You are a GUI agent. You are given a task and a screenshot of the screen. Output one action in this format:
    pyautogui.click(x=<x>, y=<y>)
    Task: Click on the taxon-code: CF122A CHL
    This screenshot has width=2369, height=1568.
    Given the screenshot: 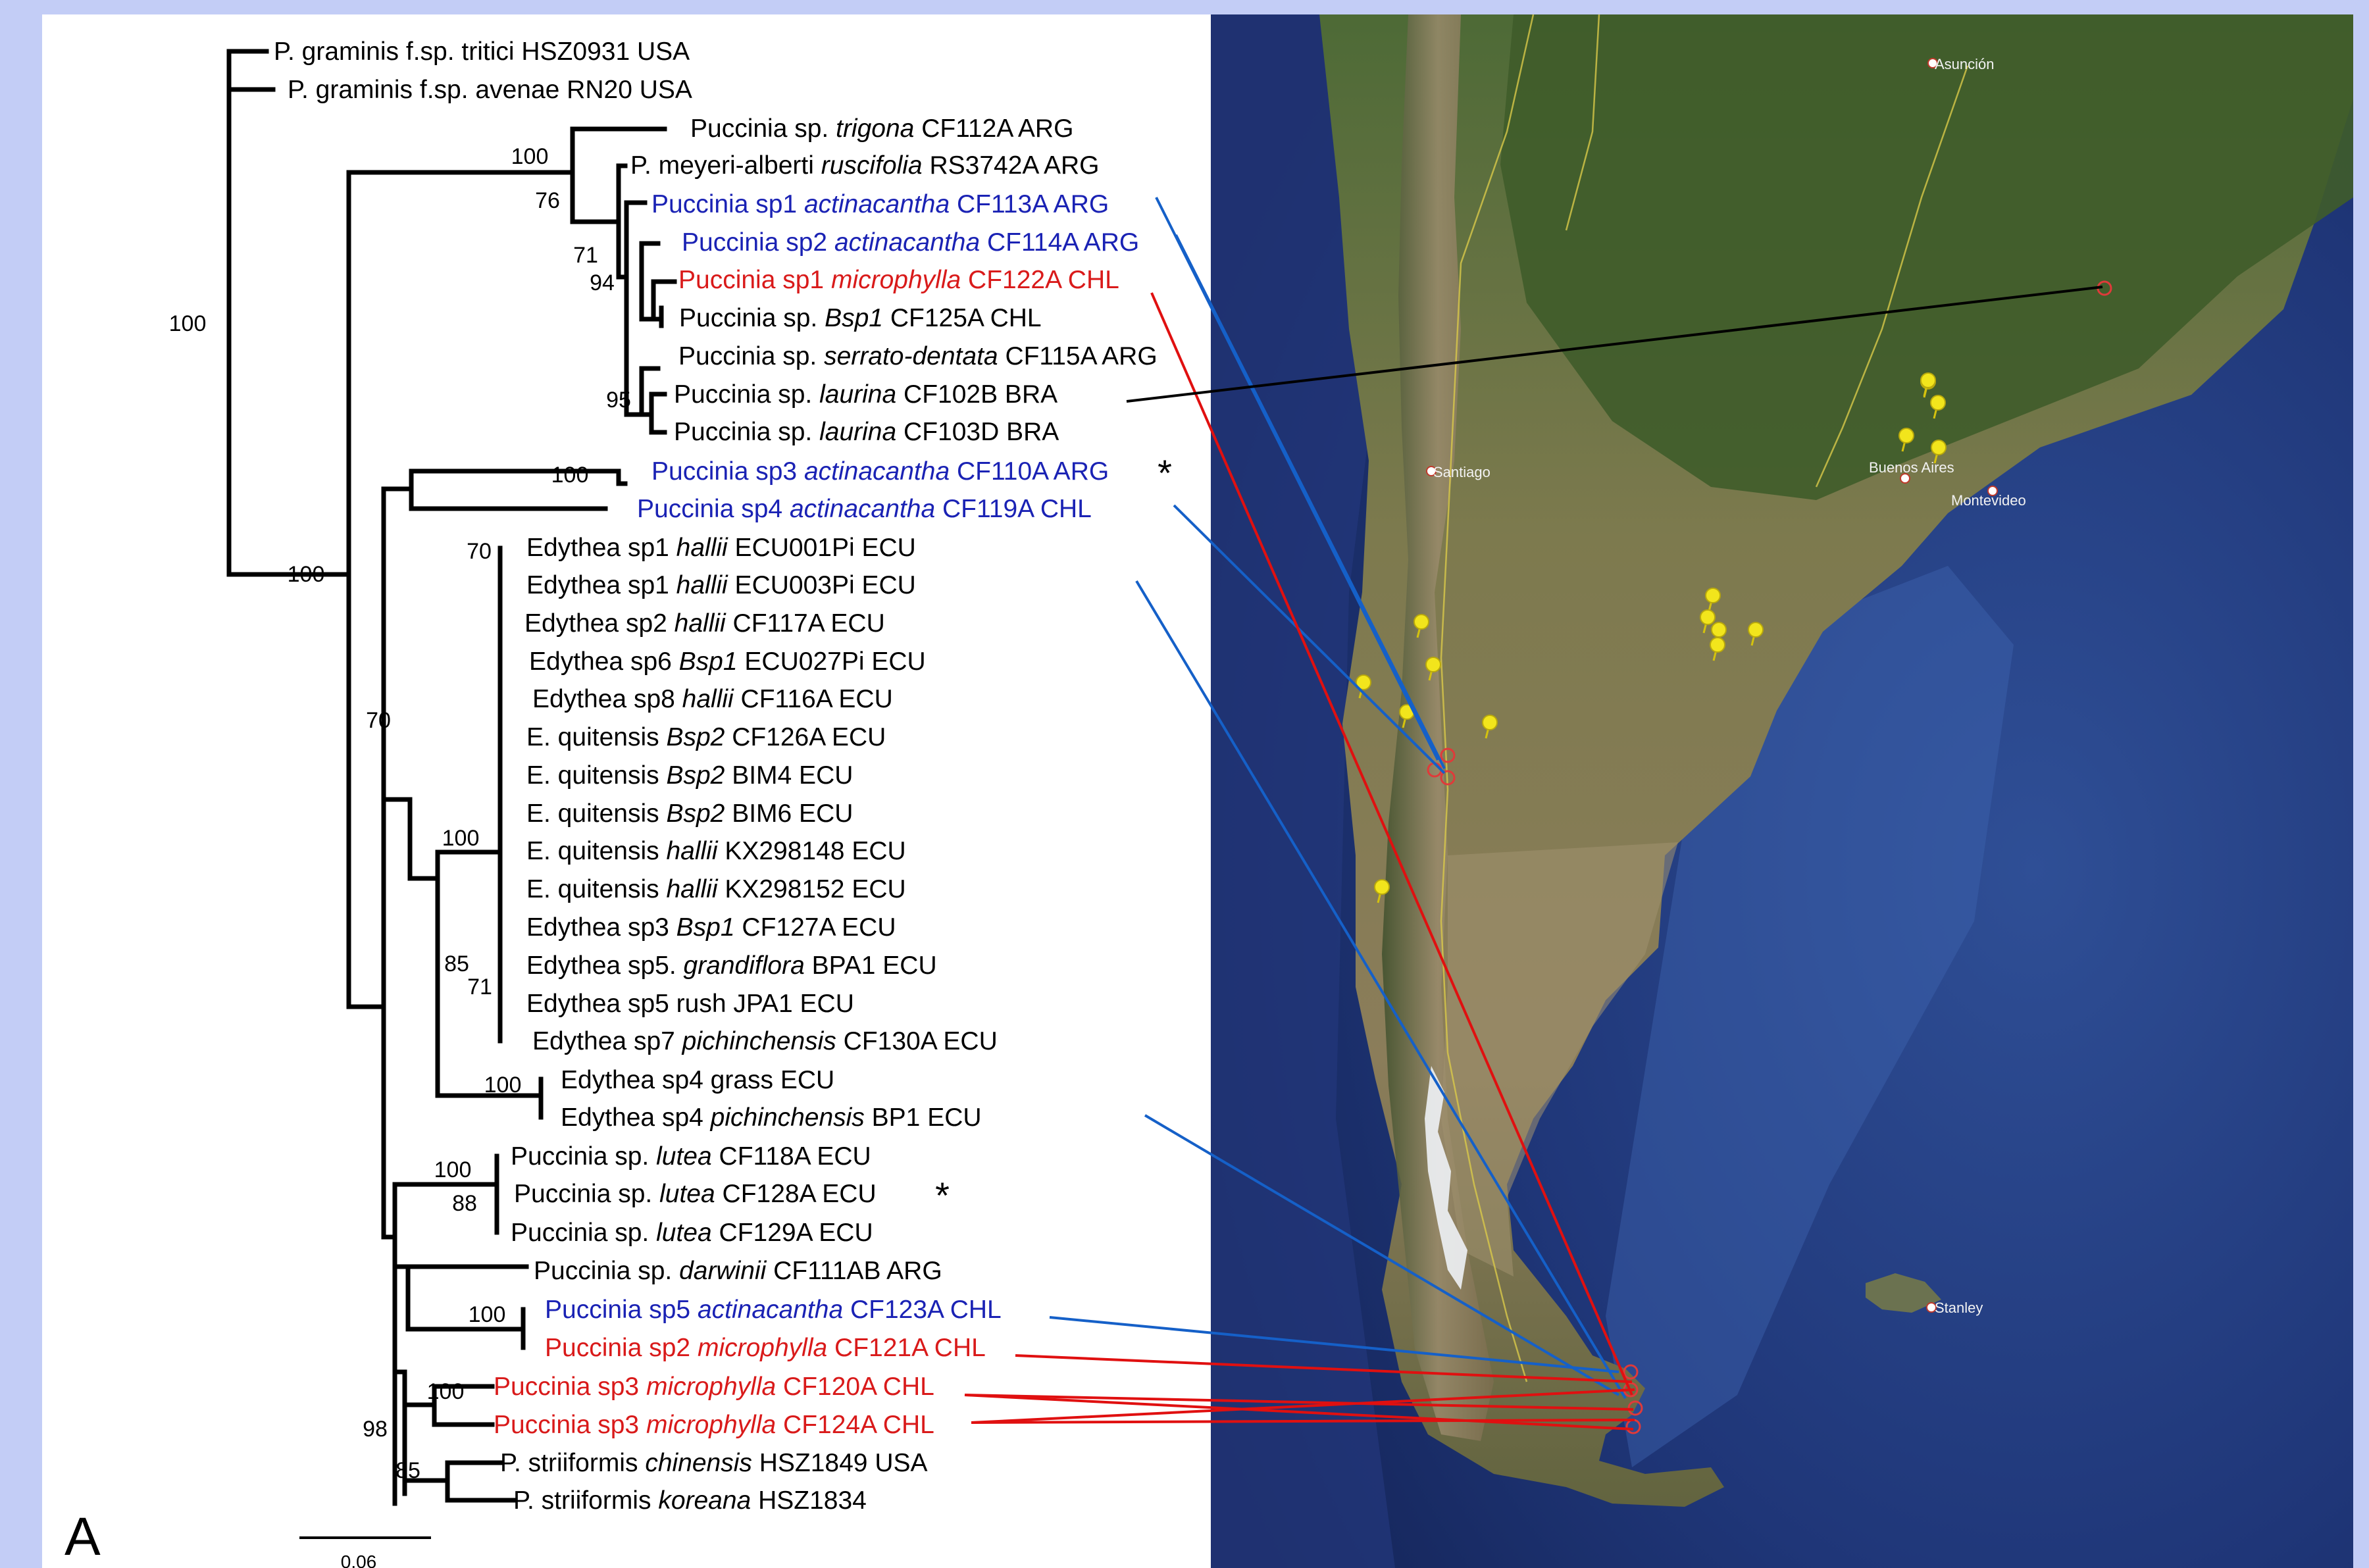 What is the action you would take?
    pyautogui.click(x=1040, y=280)
    